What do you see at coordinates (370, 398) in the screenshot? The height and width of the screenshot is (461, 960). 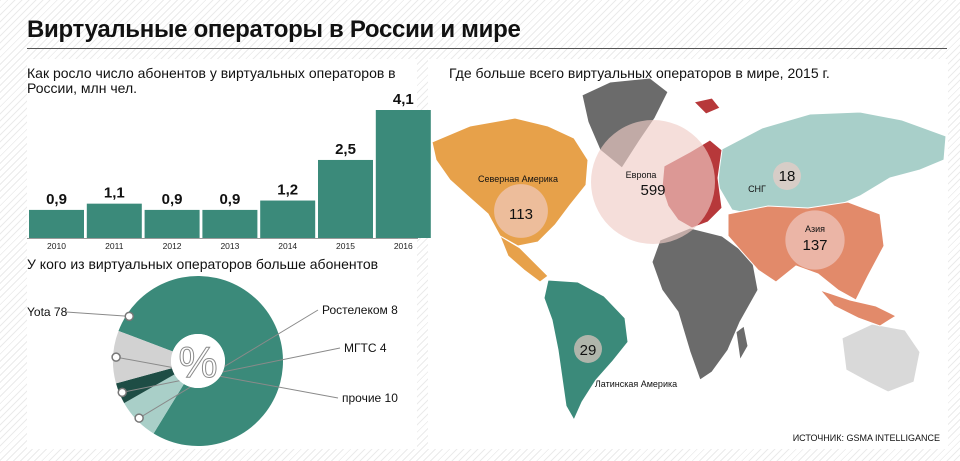 I see `donut-label: прочие 10` at bounding box center [370, 398].